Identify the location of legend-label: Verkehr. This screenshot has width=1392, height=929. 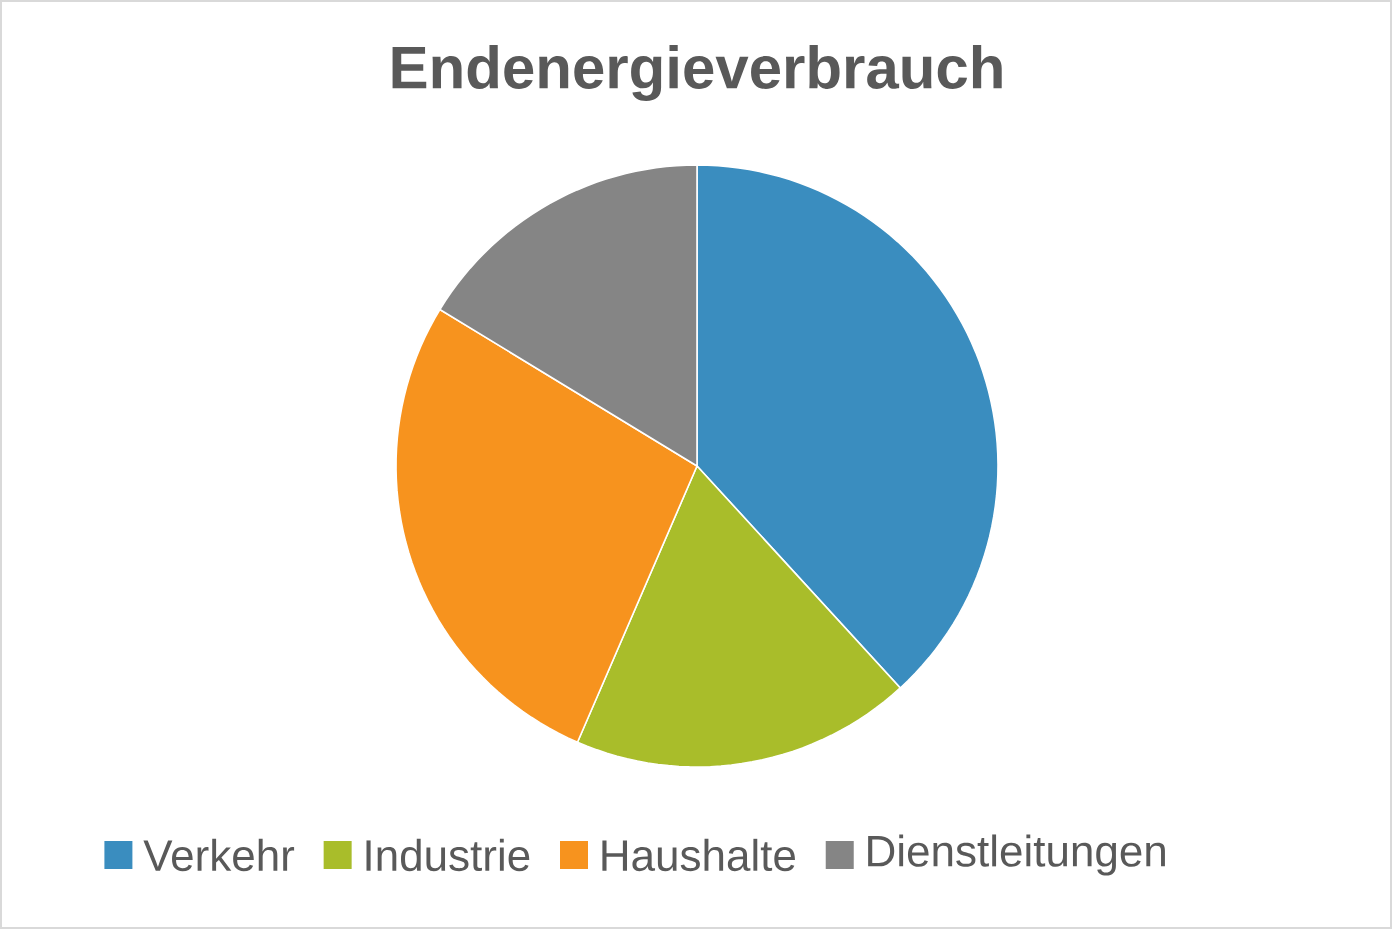
(219, 855).